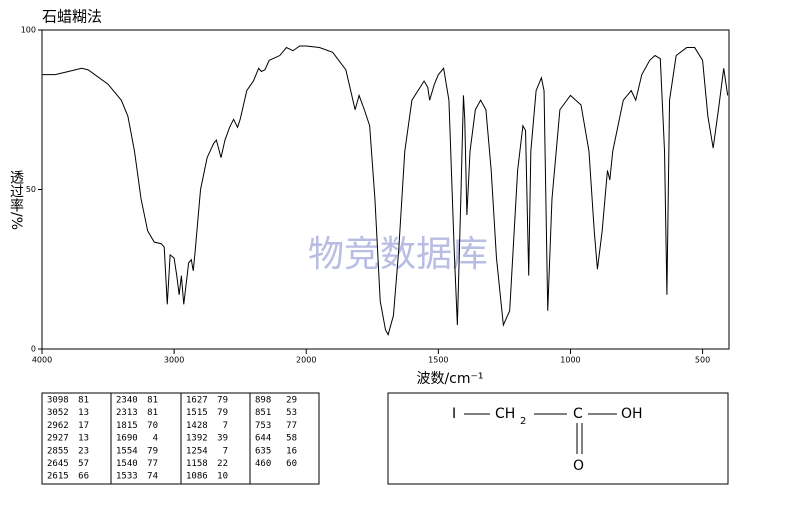  What do you see at coordinates (58, 413) in the screenshot?
I see `peak-wavenumber: 3052` at bounding box center [58, 413].